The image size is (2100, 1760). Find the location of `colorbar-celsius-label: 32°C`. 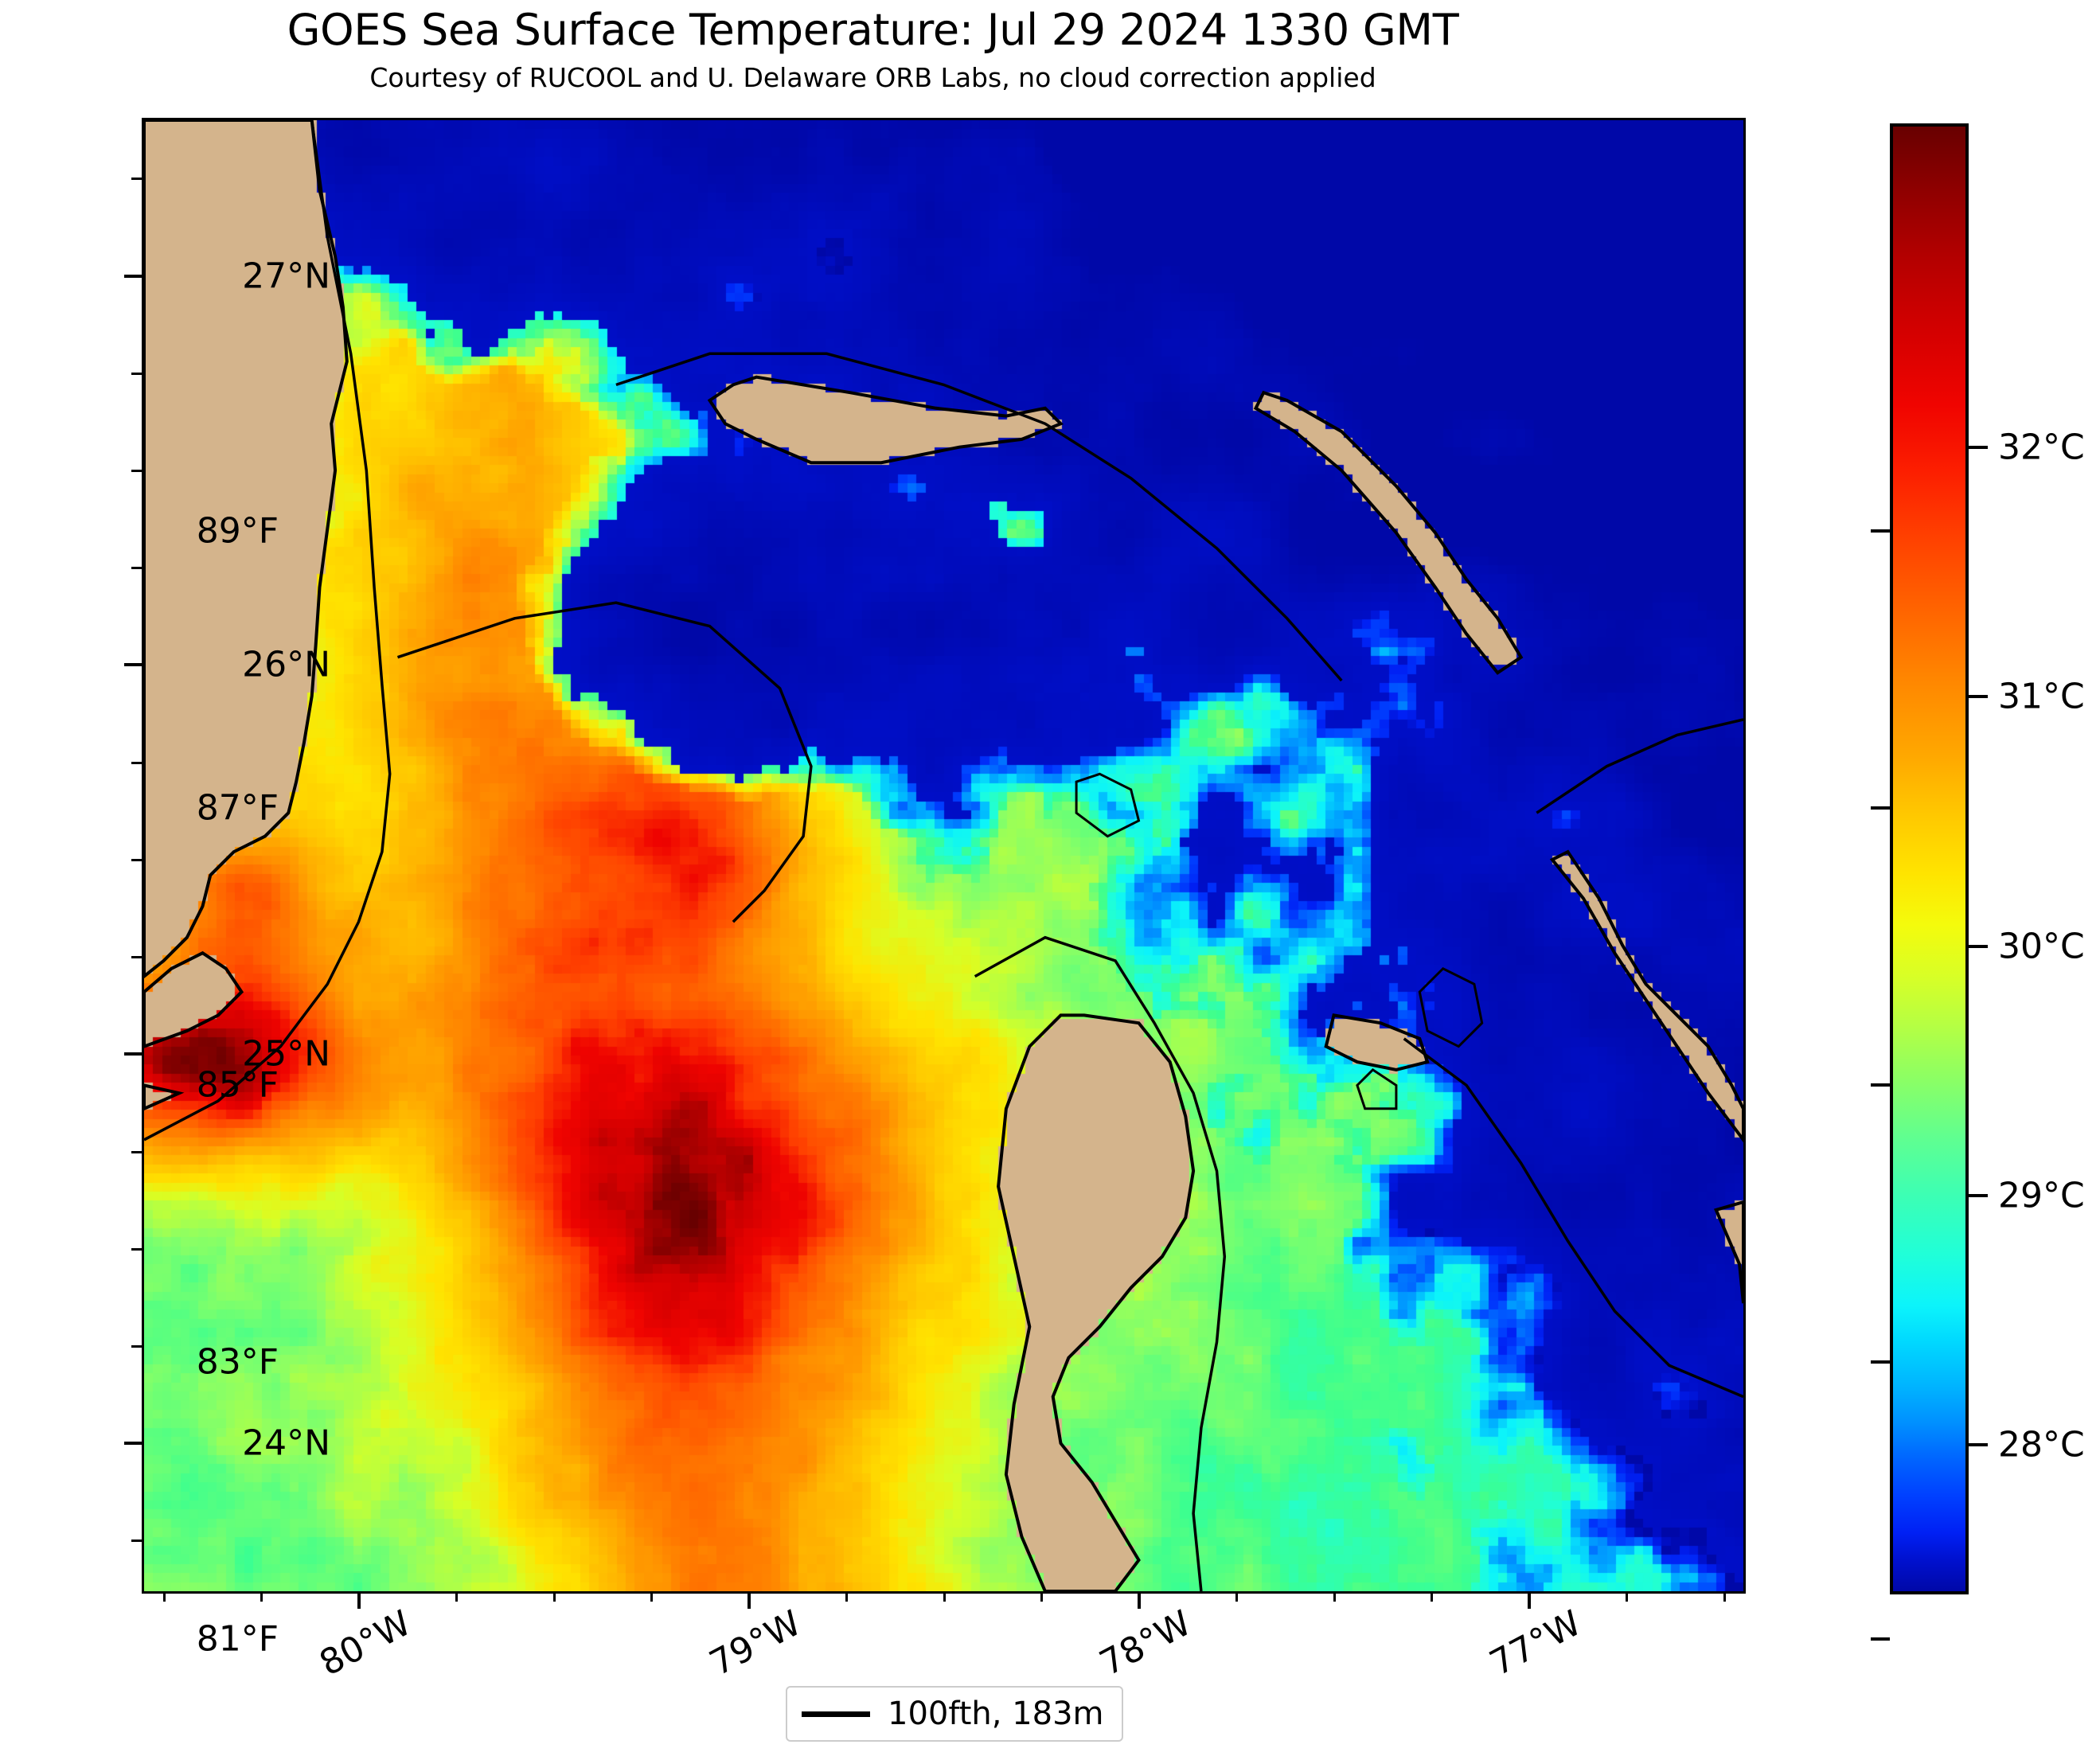

colorbar-celsius-label: 32°C is located at coordinates (2041, 447).